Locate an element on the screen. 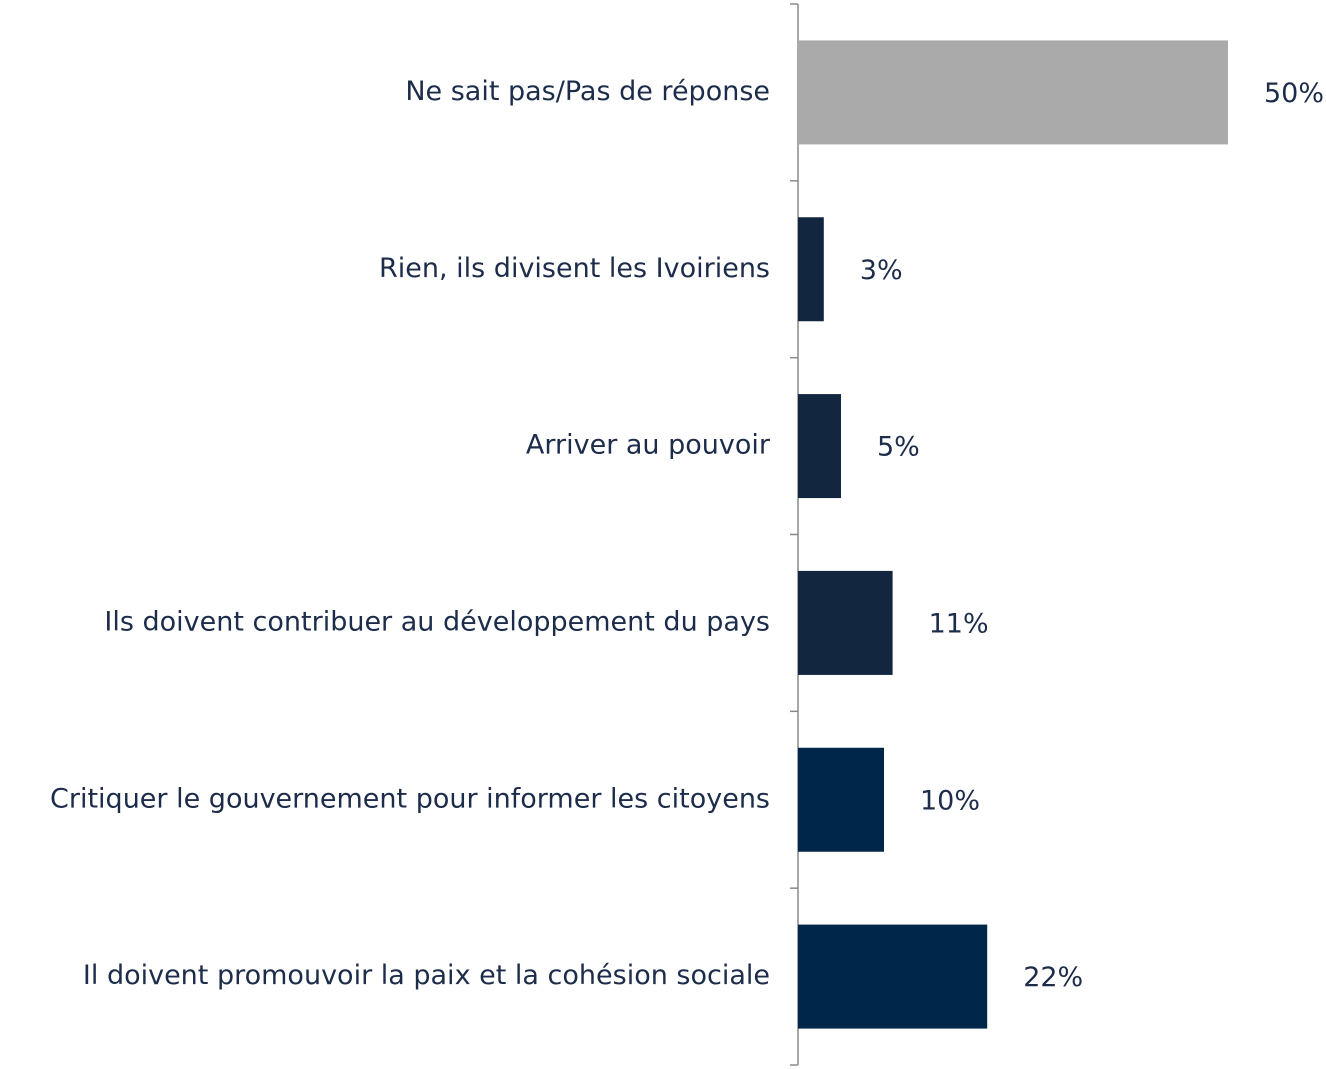 The width and height of the screenshot is (1326, 1069). value-label: 22% is located at coordinates (1053, 977).